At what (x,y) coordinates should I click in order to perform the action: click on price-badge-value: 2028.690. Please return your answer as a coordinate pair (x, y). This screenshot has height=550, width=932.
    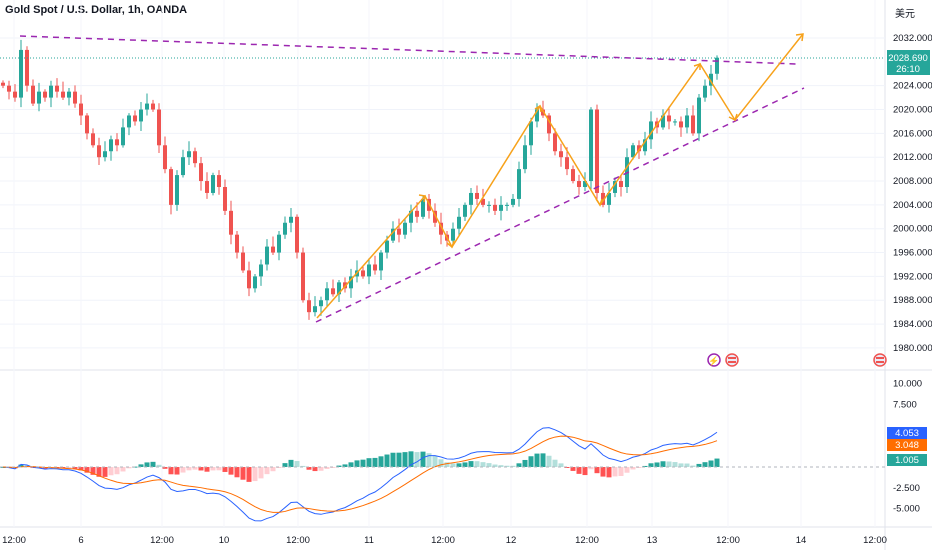
    Looking at the image, I should click on (908, 58).